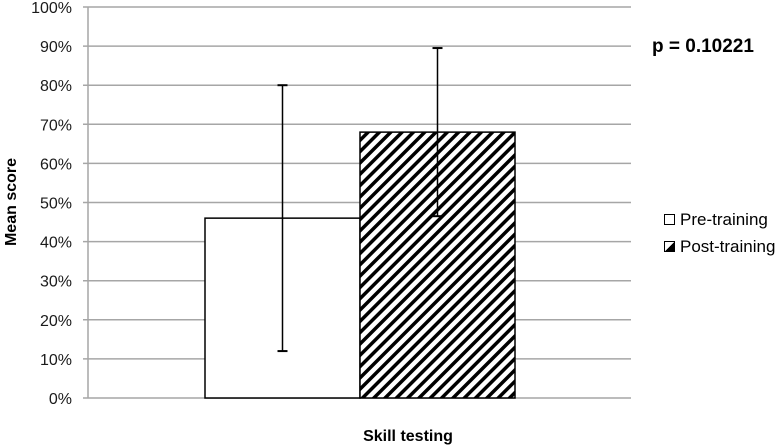 This screenshot has width=784, height=445. What do you see at coordinates (56, 282) in the screenshot?
I see `y-tick-label: 30%` at bounding box center [56, 282].